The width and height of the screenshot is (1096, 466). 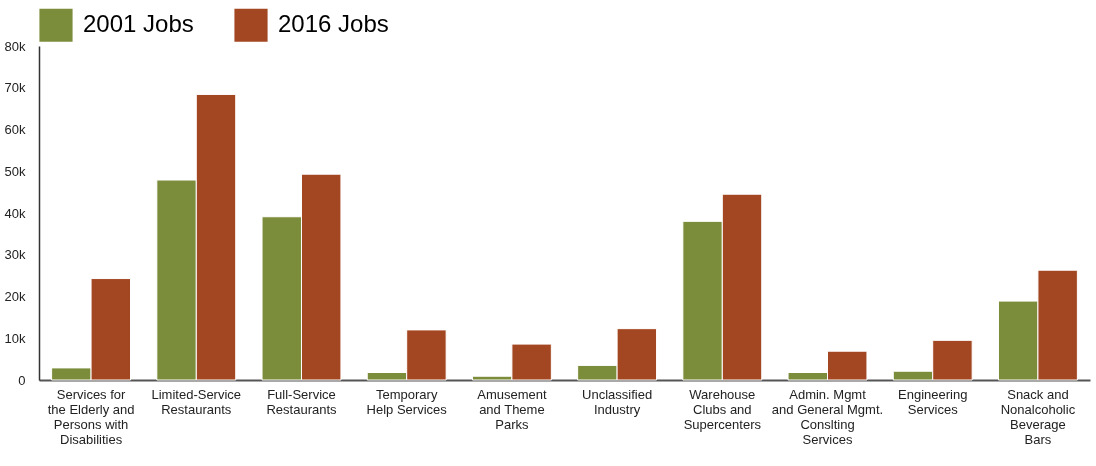 What do you see at coordinates (15, 46) in the screenshot?
I see `y-tick-label: 80k` at bounding box center [15, 46].